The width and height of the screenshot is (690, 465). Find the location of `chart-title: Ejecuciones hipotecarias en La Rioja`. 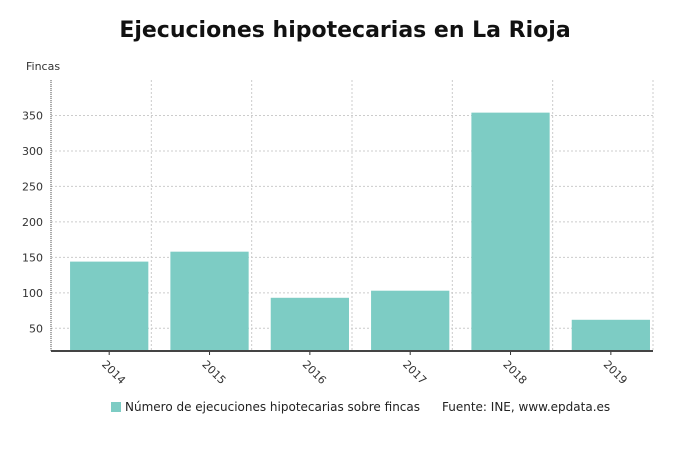

chart-title: Ejecuciones hipotecarias en La Rioja is located at coordinates (345, 30).